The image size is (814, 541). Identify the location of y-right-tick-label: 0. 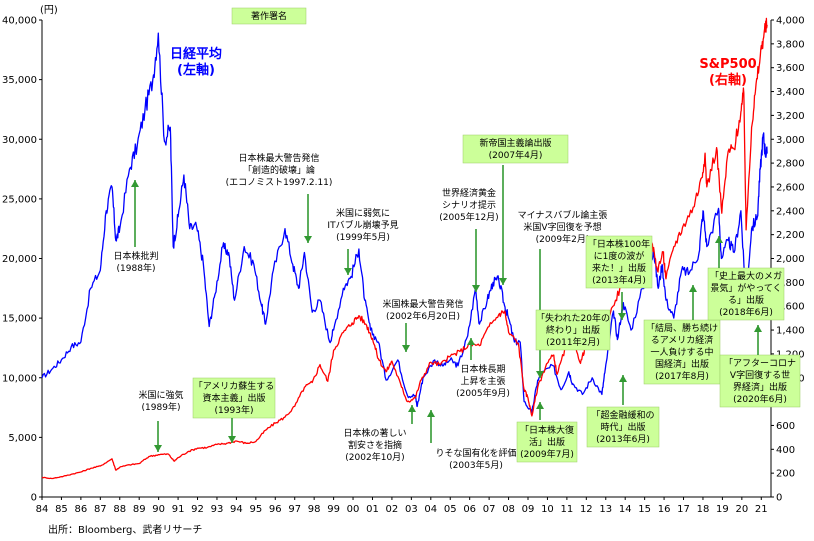
(779, 498).